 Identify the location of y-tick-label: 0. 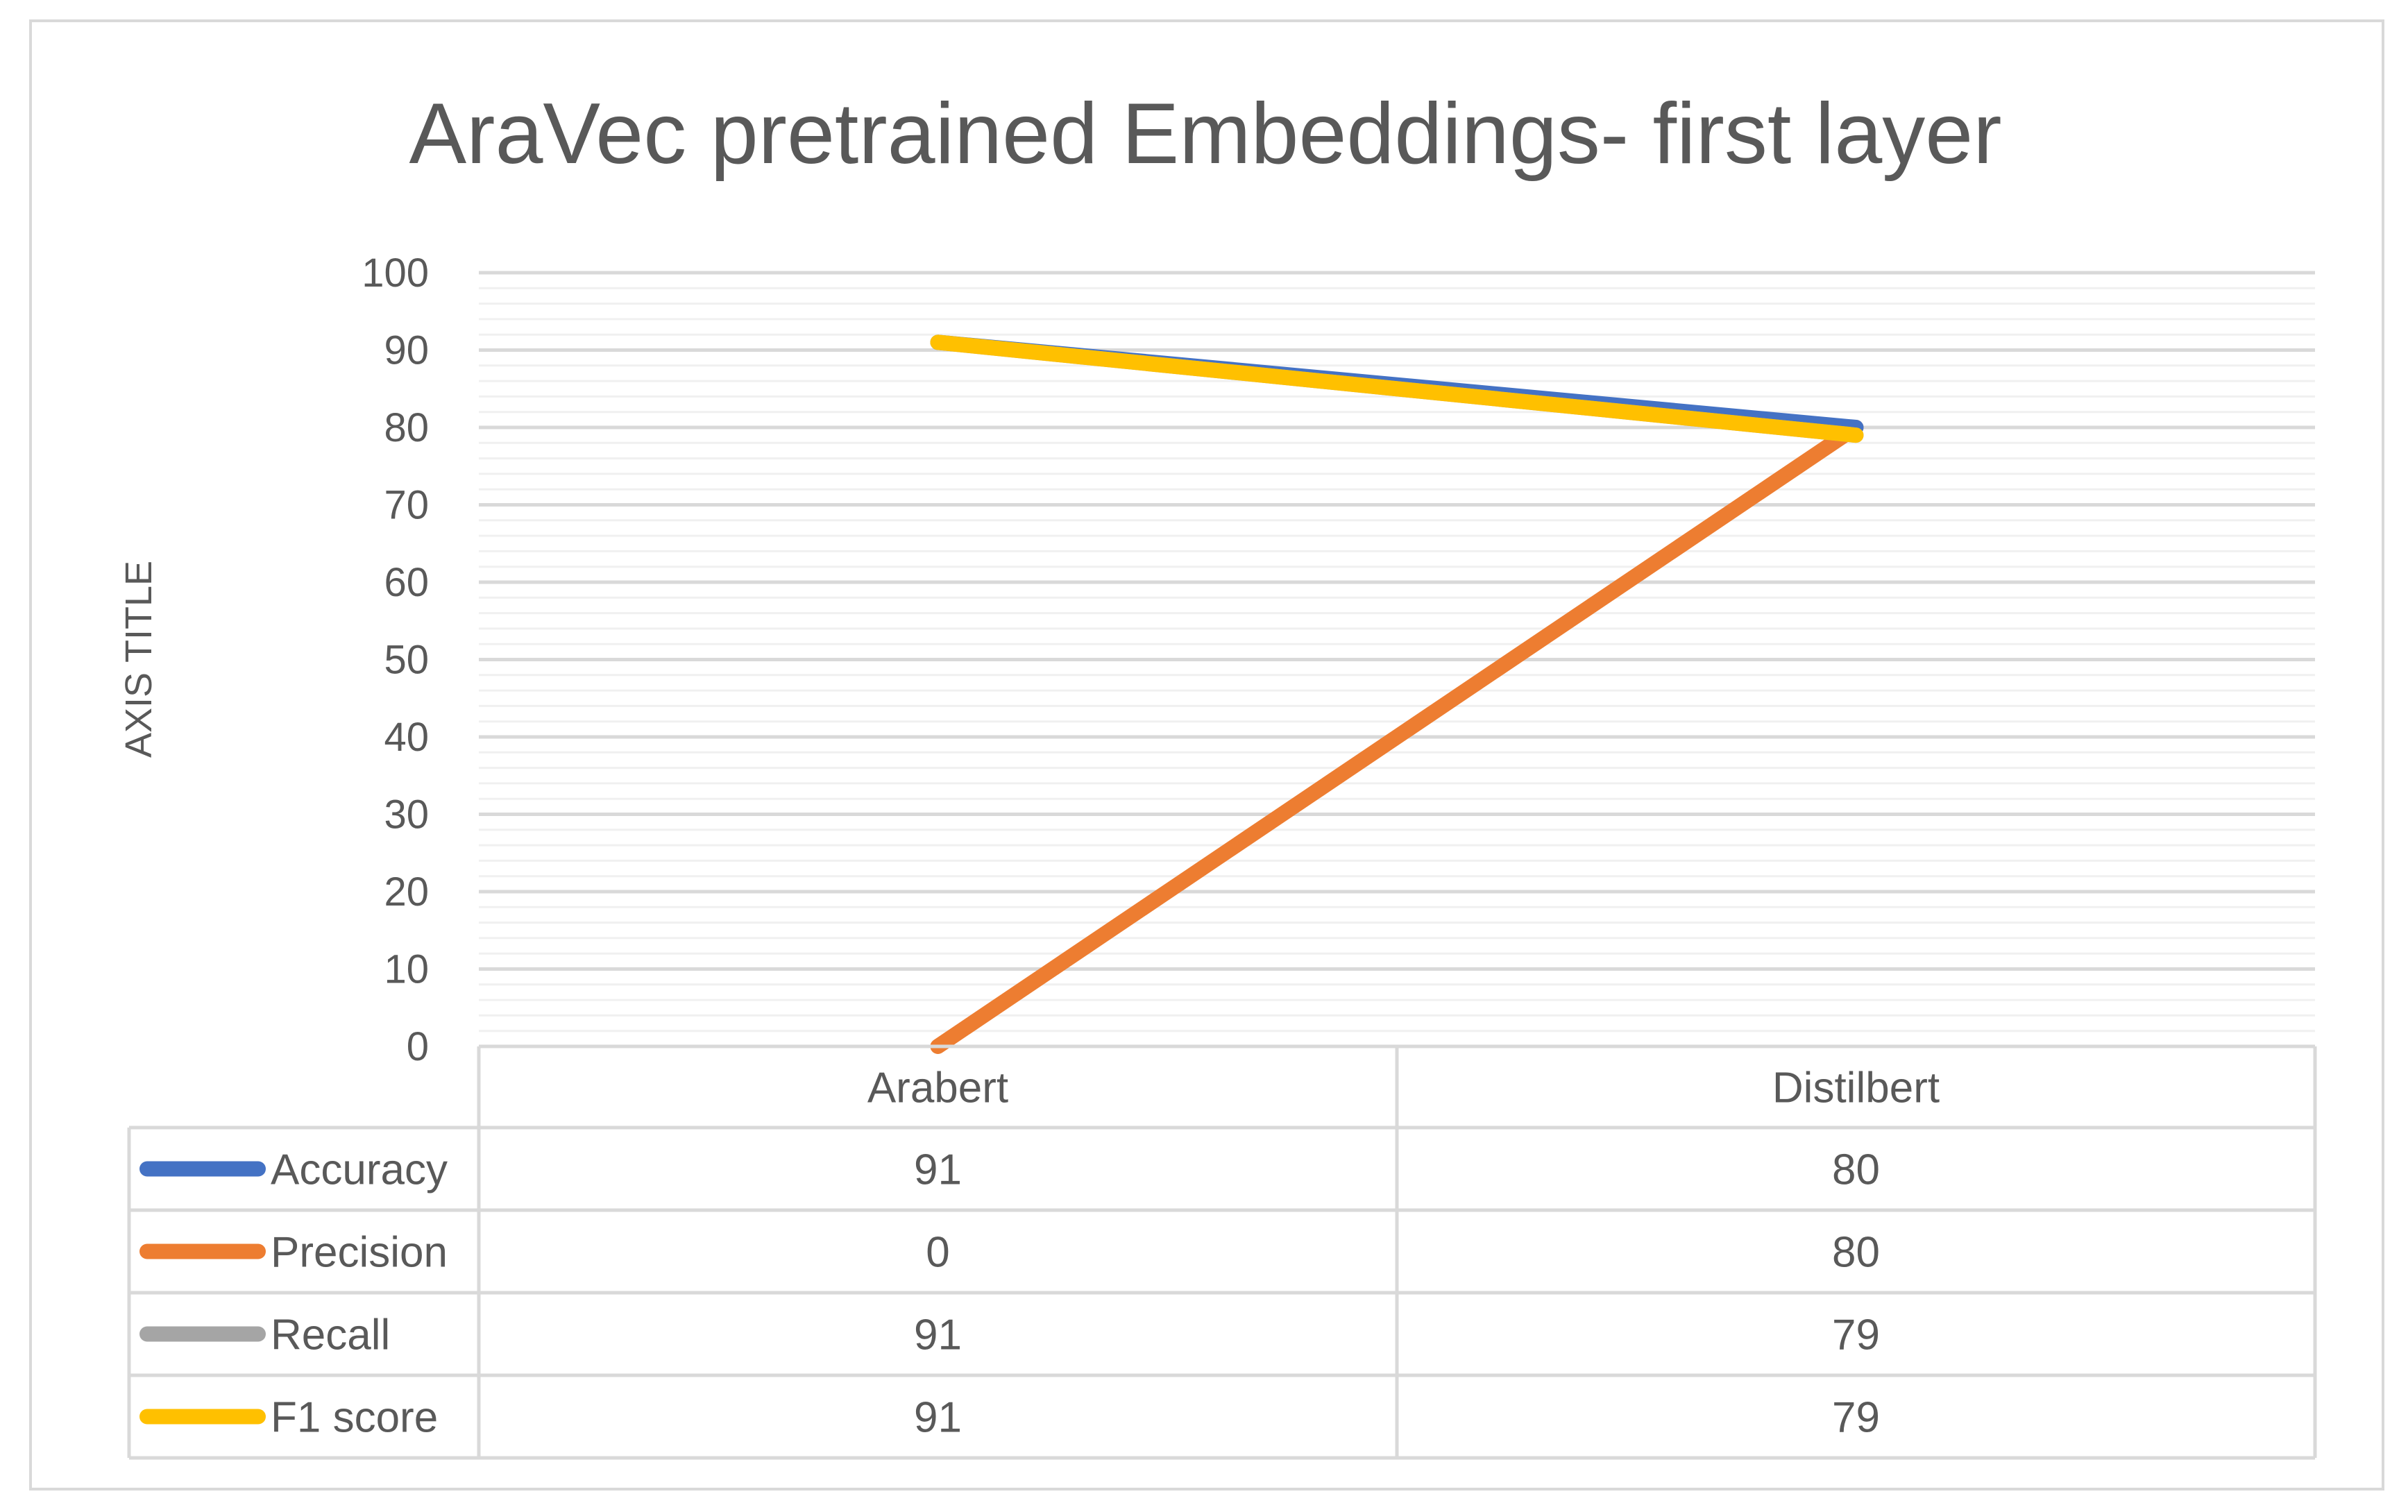
(418, 1046).